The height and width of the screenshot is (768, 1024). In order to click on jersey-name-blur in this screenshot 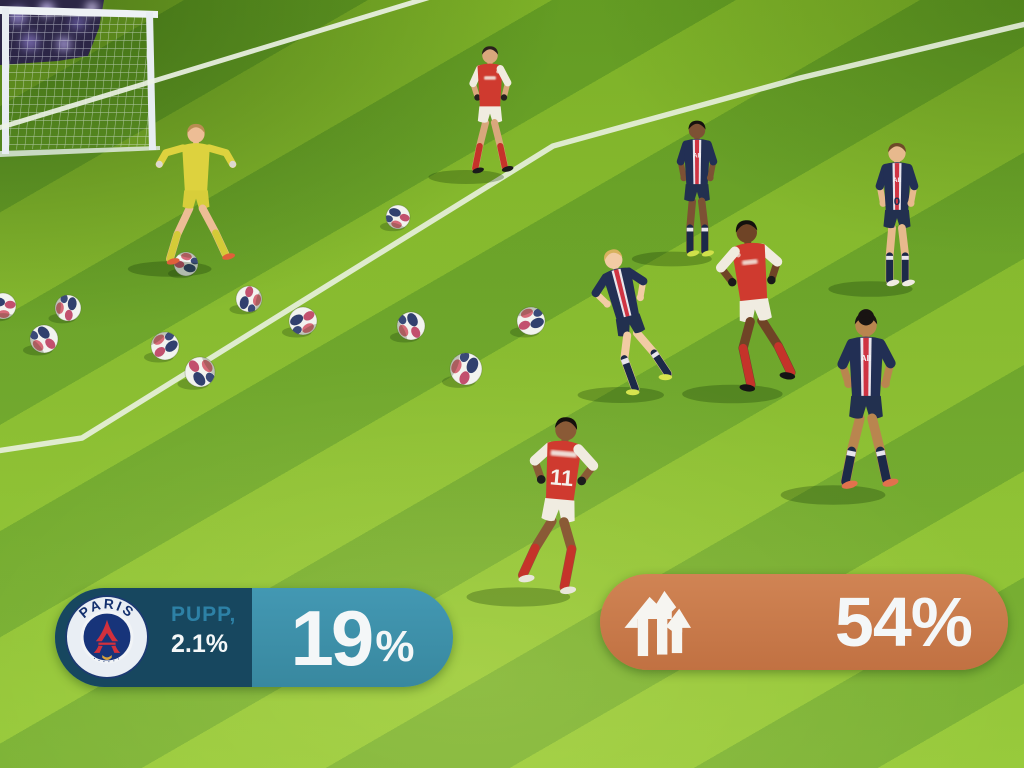, I will do `click(564, 453)`.